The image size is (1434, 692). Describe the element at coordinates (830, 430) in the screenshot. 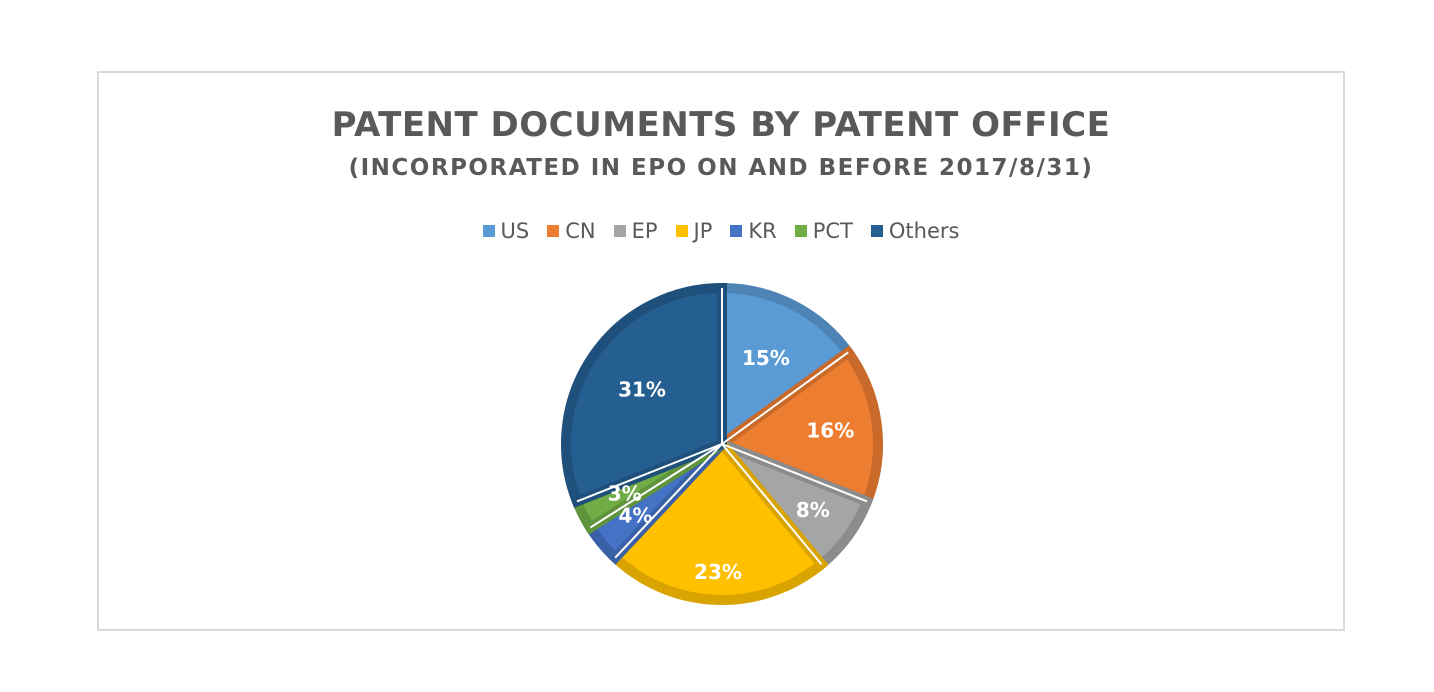

I see `data-label-cn: 16%` at that location.